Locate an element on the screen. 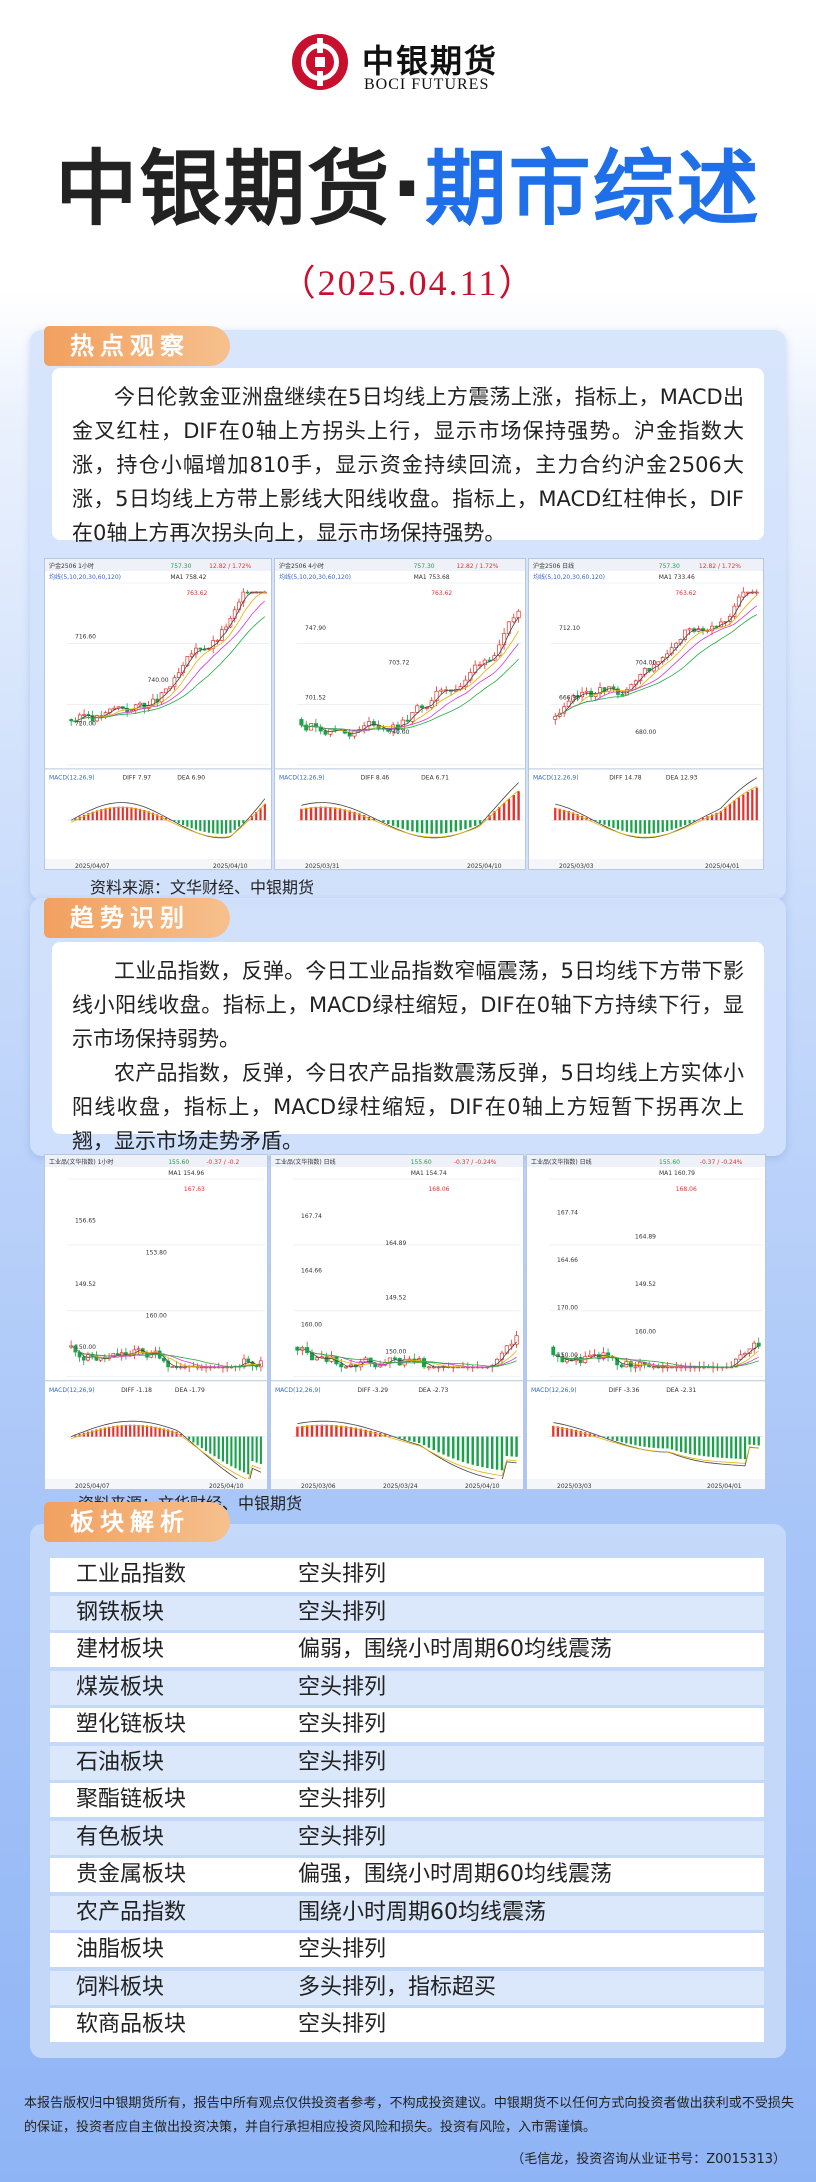 This screenshot has height=2182, width=816. price-label: 160.00 is located at coordinates (311, 1325).